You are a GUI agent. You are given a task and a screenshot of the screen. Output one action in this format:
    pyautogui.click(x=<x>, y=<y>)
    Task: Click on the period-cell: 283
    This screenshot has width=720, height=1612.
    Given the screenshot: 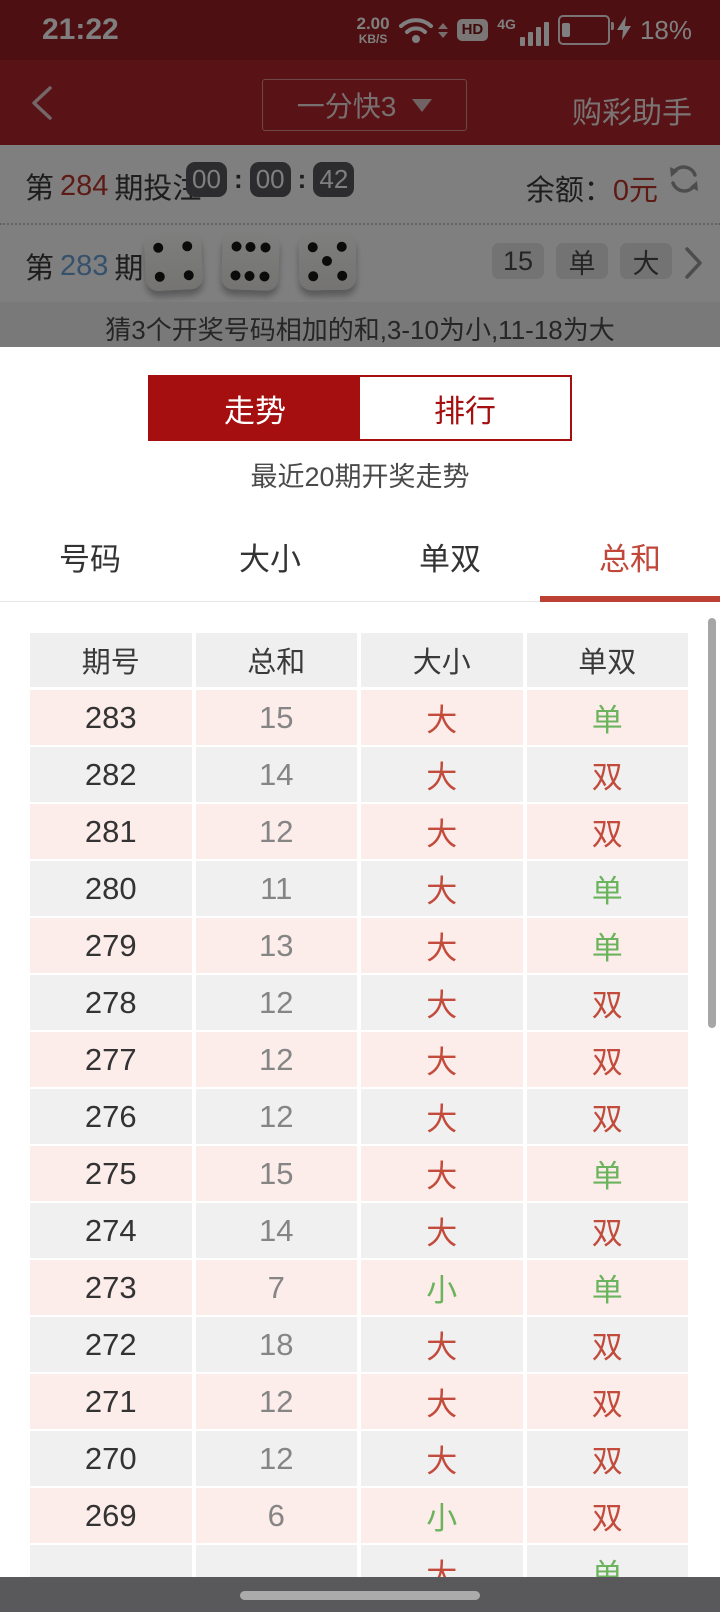 What is the action you would take?
    pyautogui.click(x=111, y=717)
    